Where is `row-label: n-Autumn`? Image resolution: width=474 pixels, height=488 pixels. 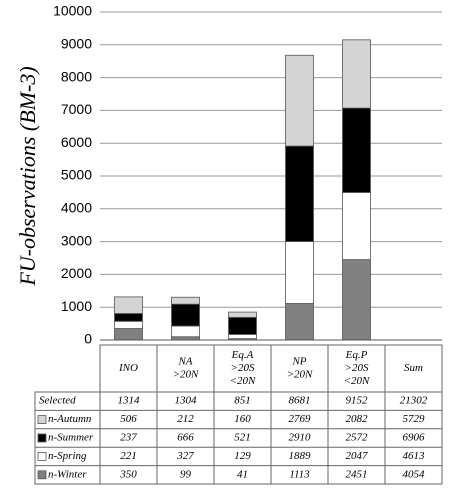 row-label: n-Autumn is located at coordinates (70, 419).